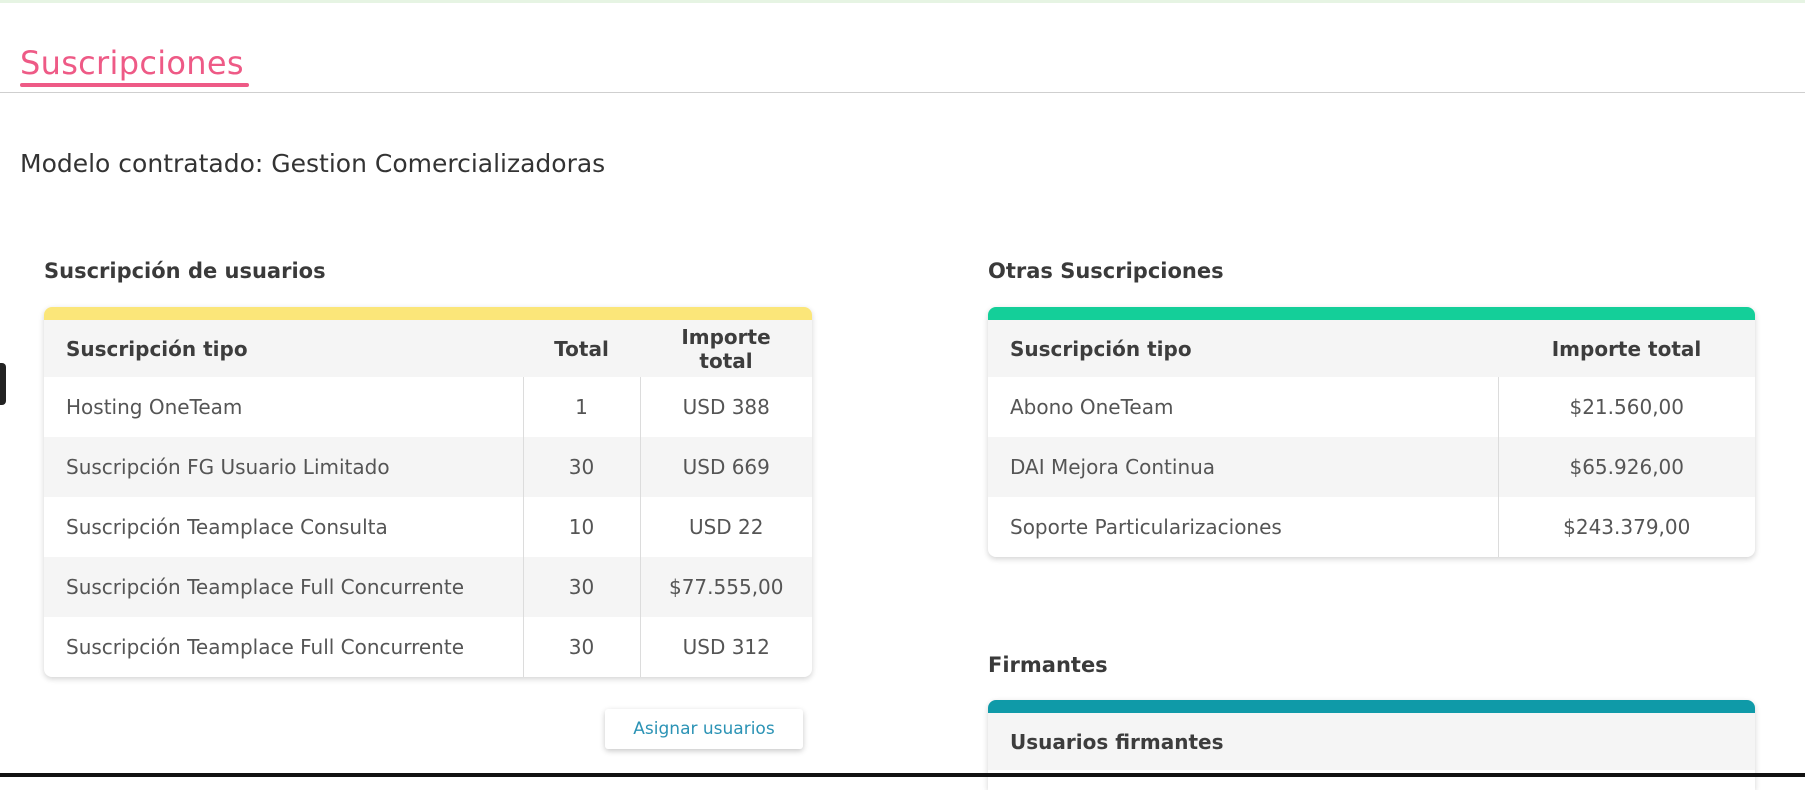  What do you see at coordinates (134, 85) in the screenshot?
I see `active-tab-underline` at bounding box center [134, 85].